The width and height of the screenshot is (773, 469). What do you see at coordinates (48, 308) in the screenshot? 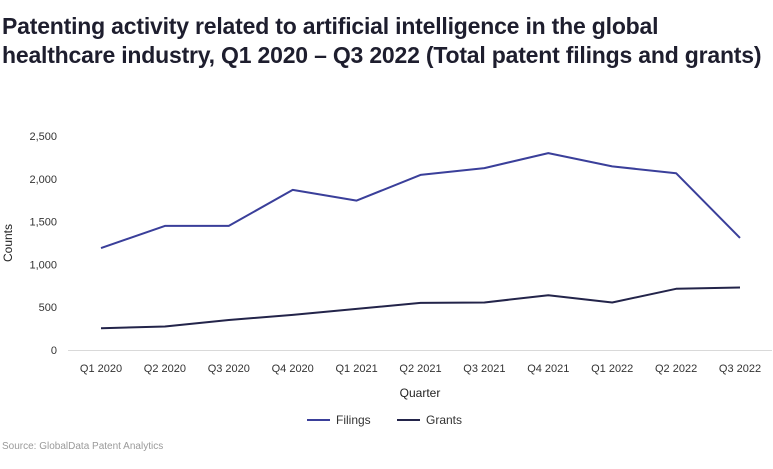
I see `y-tick-label: 500` at bounding box center [48, 308].